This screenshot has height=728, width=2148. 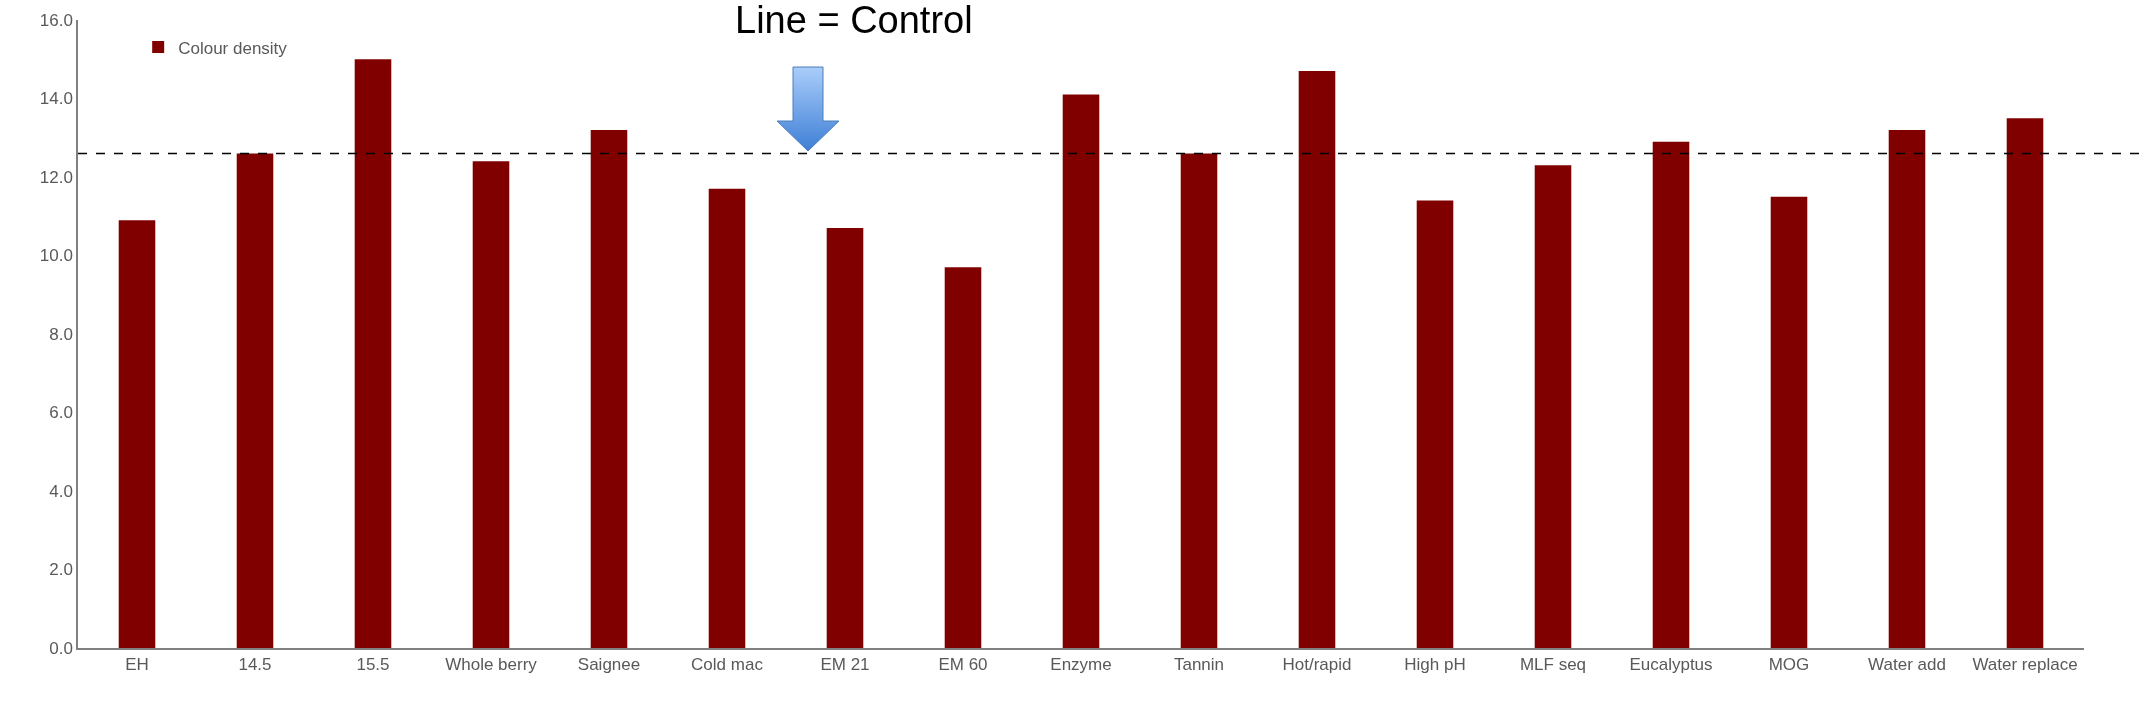 I want to click on x-tick-label: Whole berry, so click(x=491, y=665).